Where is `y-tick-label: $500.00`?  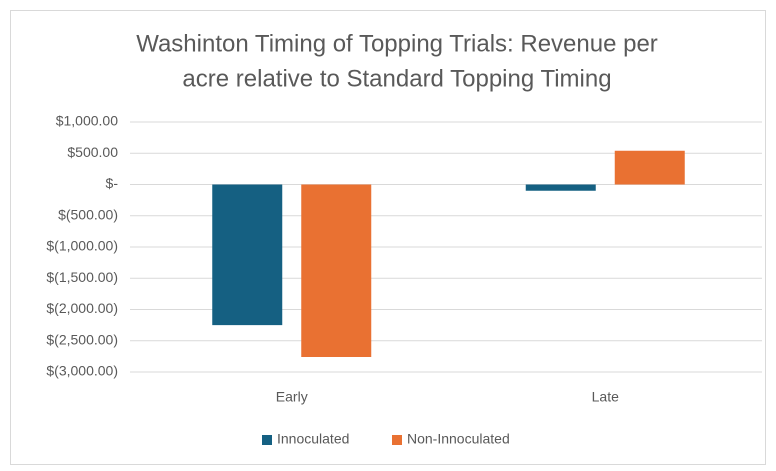 y-tick-label: $500.00 is located at coordinates (92, 152).